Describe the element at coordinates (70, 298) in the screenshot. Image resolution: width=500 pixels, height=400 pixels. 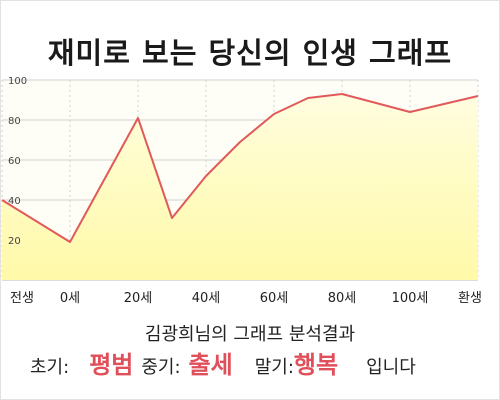
I see `x-tick-label: 0세` at that location.